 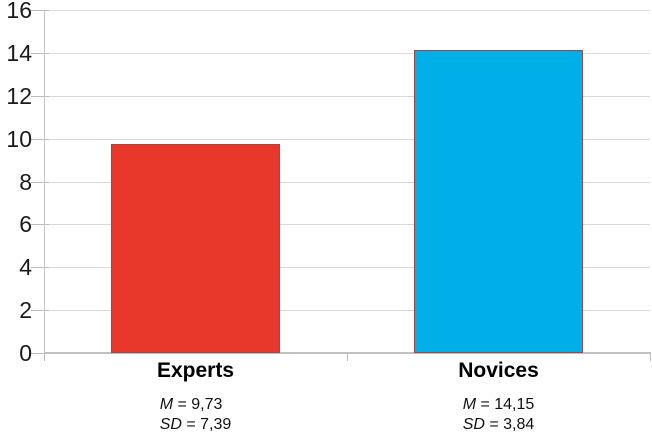 What do you see at coordinates (196, 415) in the screenshot?
I see `category-stats: M = 9,73 SD = 7,39` at bounding box center [196, 415].